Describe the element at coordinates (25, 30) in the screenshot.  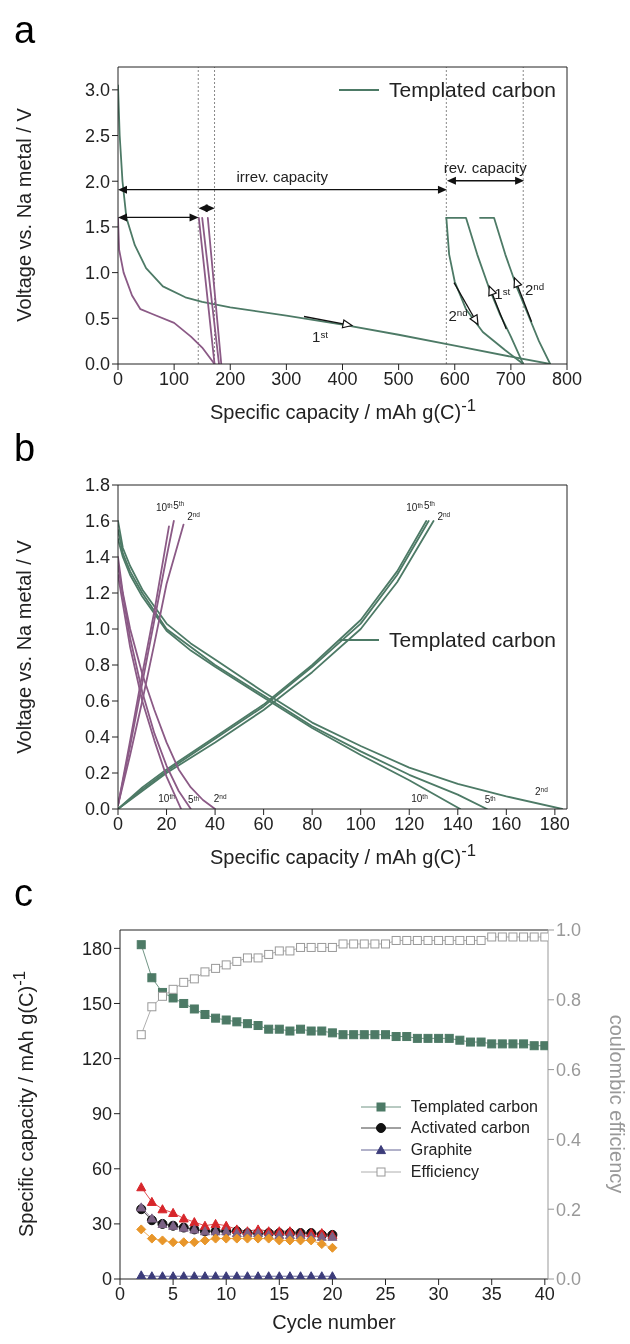
I see `chart-title: a` at that location.